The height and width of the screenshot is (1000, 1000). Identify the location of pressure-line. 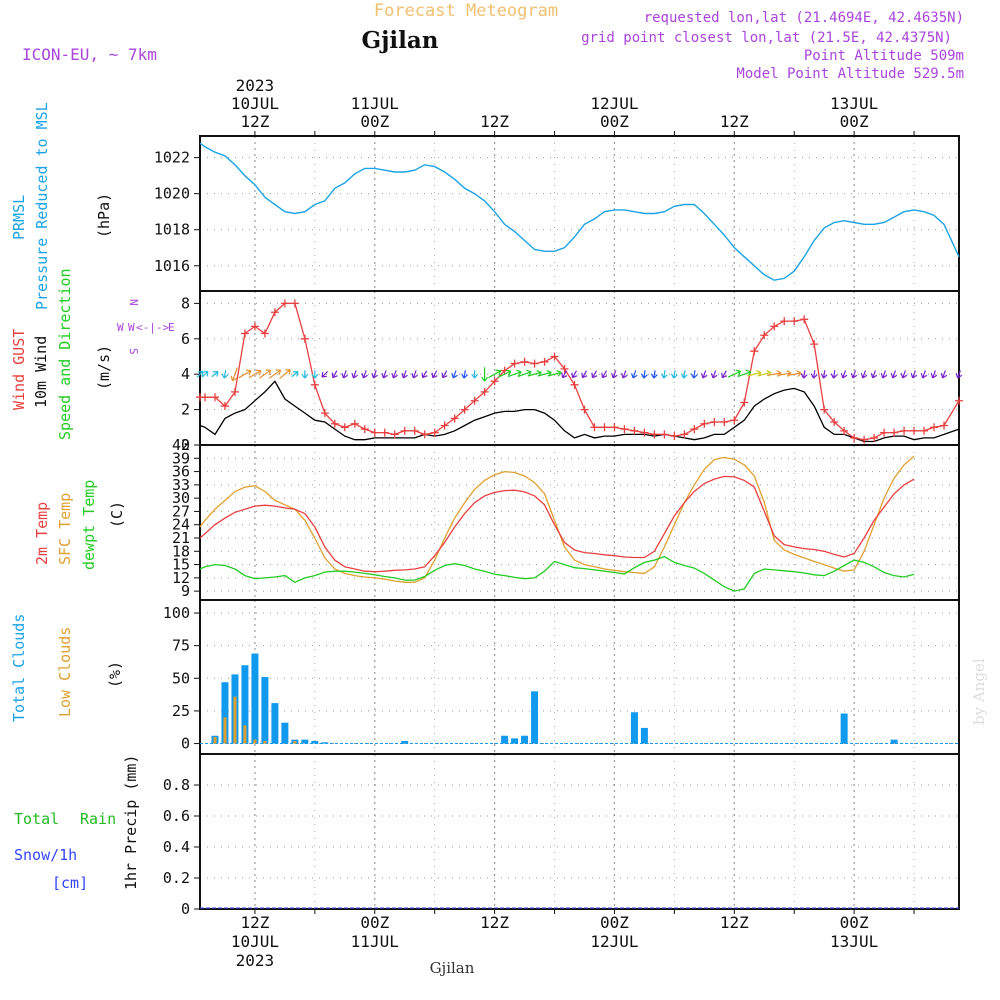
(579, 211).